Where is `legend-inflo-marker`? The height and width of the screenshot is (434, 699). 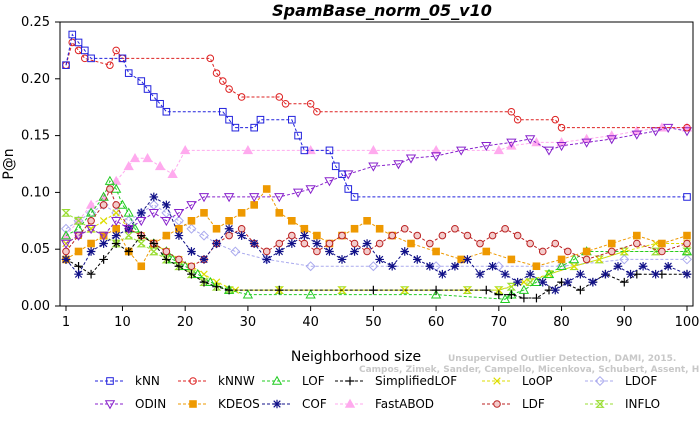 legend-inflo-marker is located at coordinates (600, 404).